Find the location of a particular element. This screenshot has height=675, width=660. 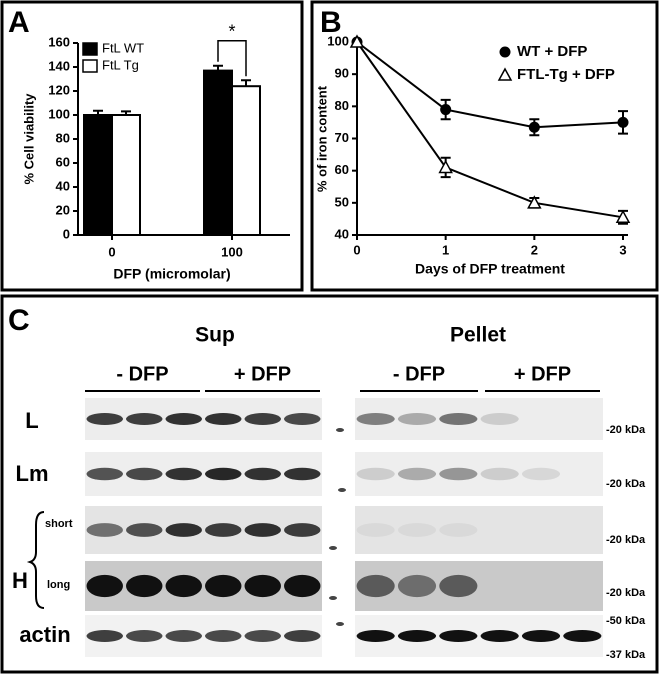

y-tick-label: 160 is located at coordinates (59, 41).